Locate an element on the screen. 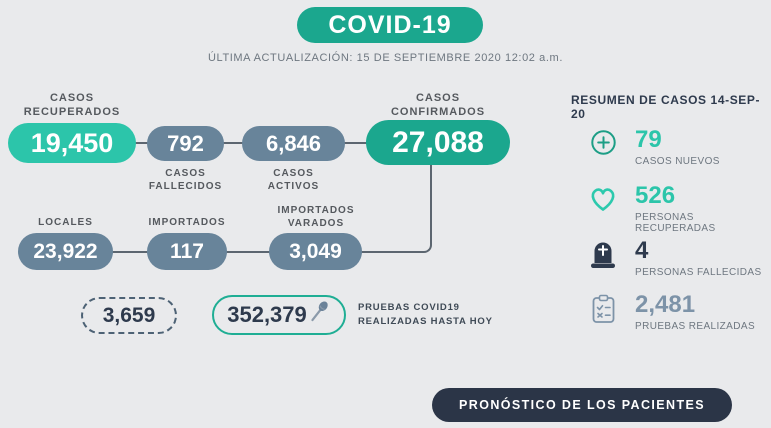 The height and width of the screenshot is (428, 771). summary-row-new-cases: 79 CASOS NUEVOS is located at coordinates (654, 147).